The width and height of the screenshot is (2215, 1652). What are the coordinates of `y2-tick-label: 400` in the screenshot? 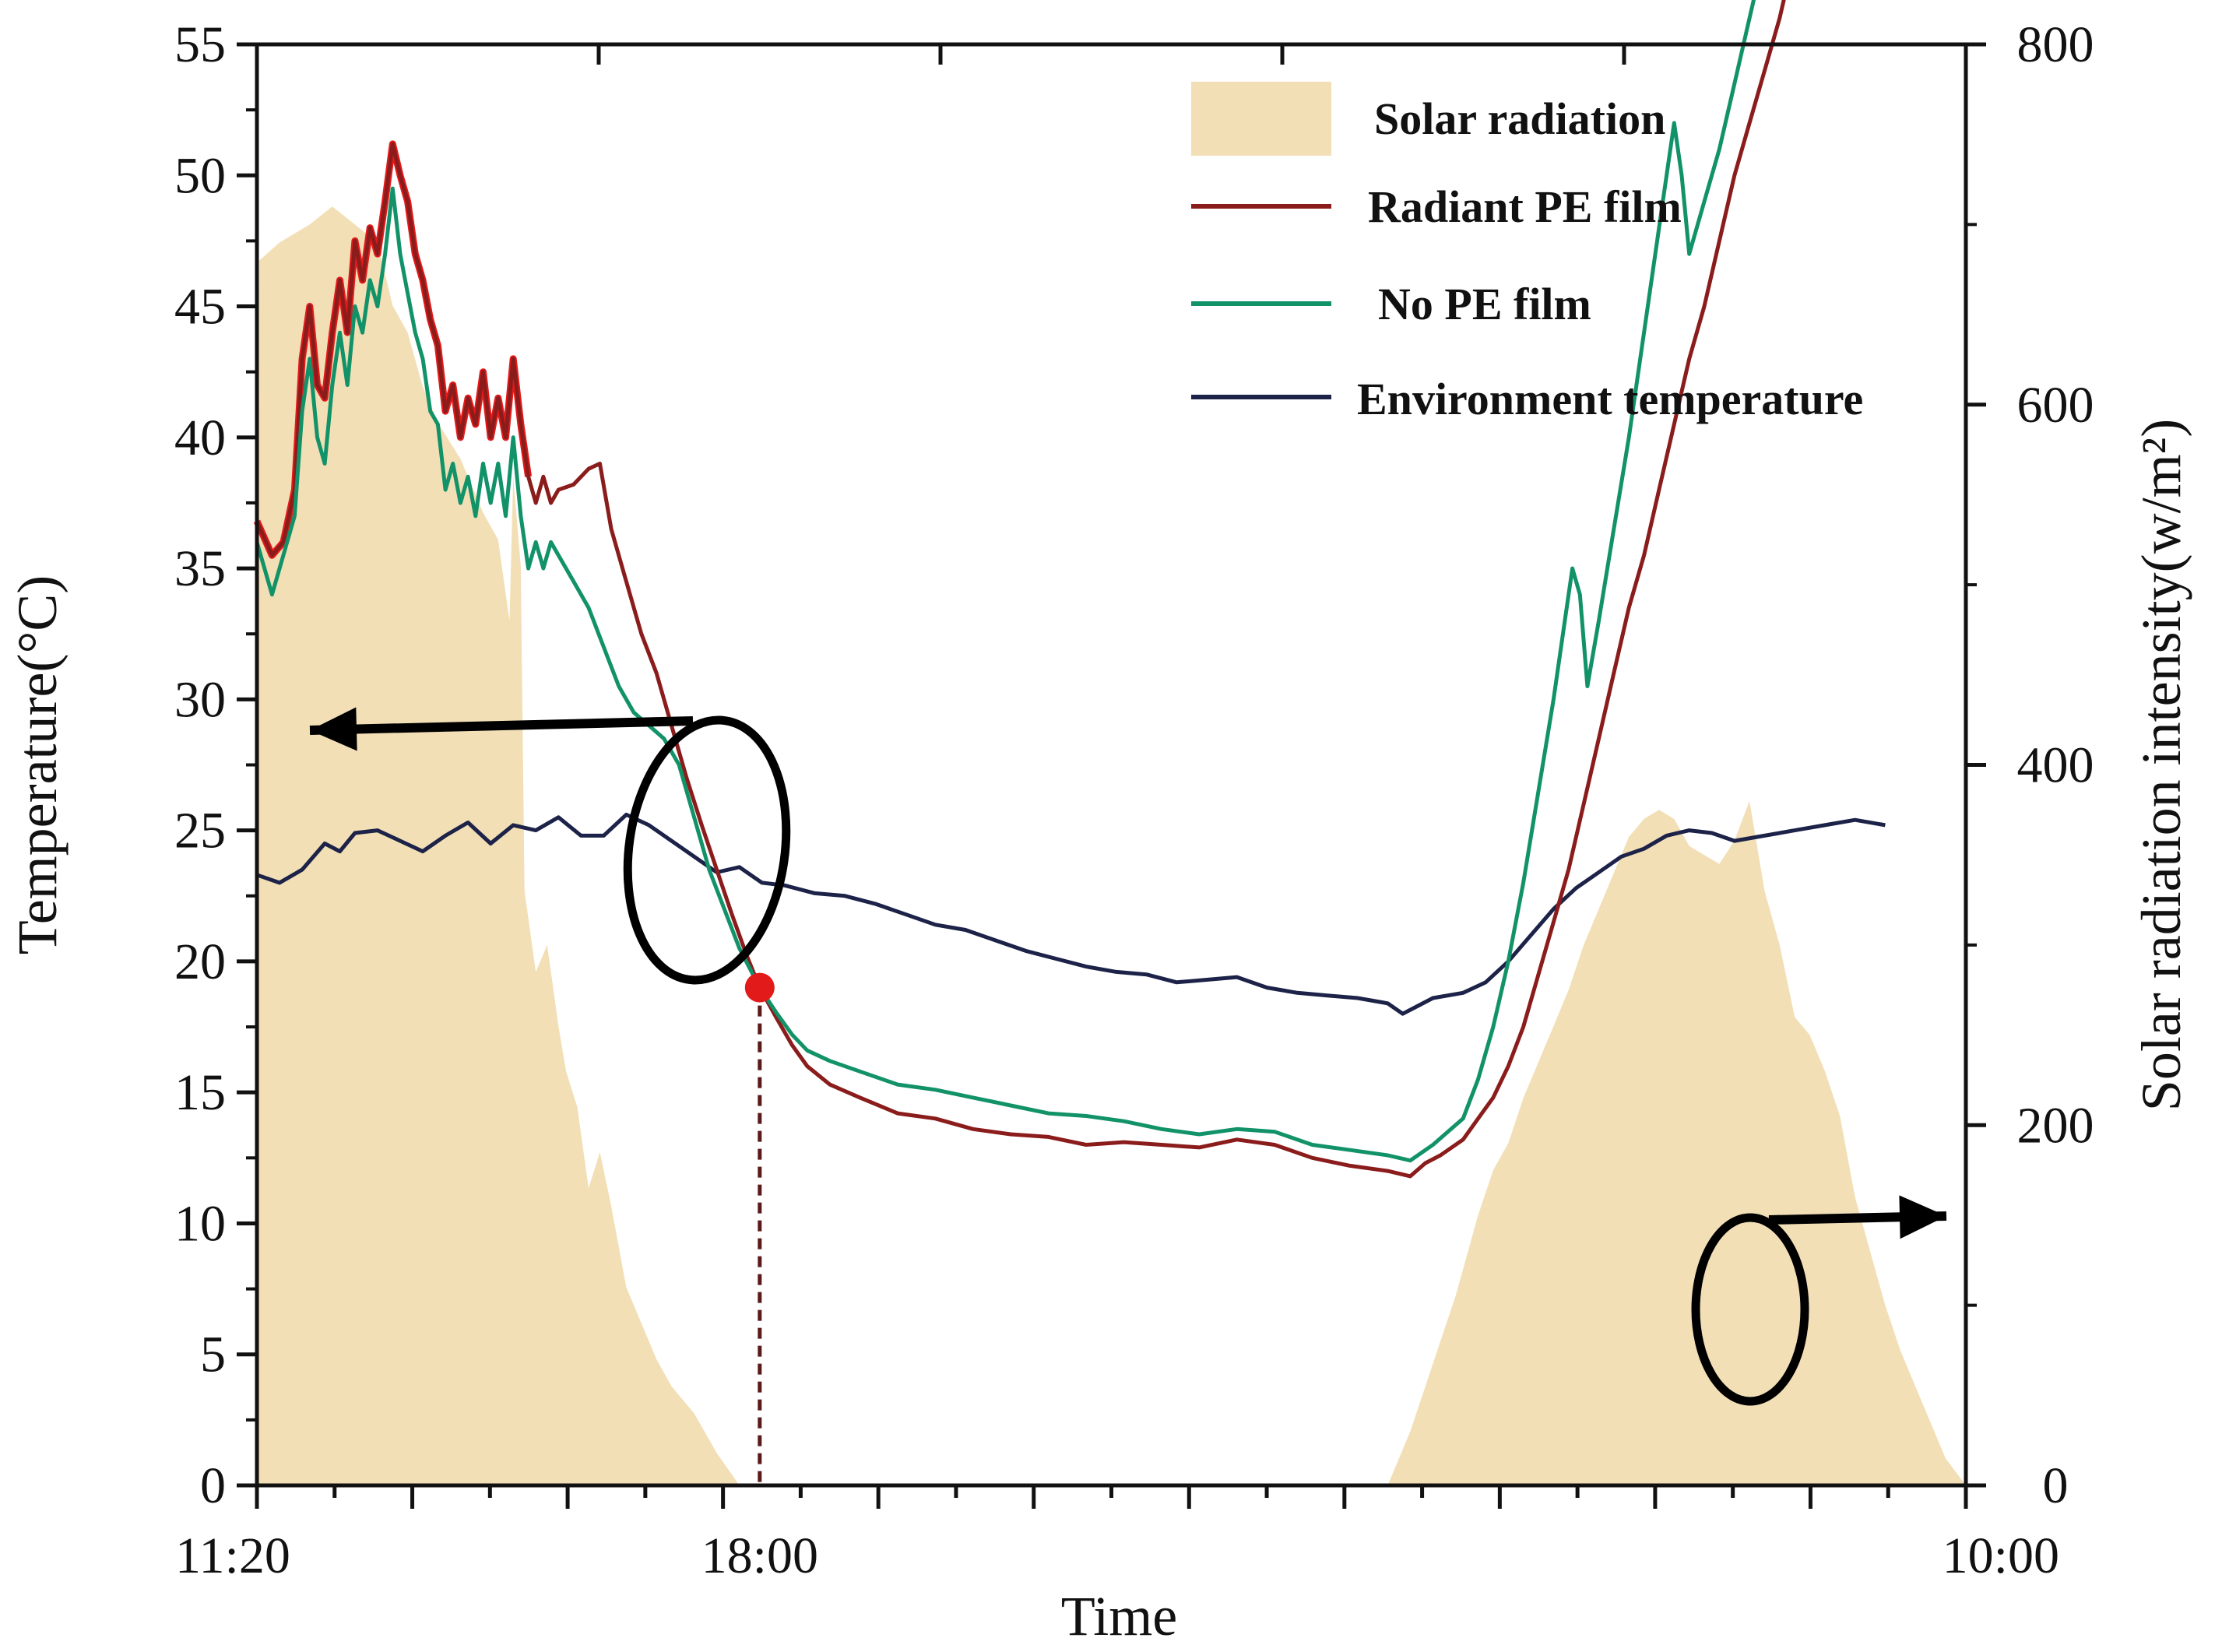 It's located at (2055, 765).